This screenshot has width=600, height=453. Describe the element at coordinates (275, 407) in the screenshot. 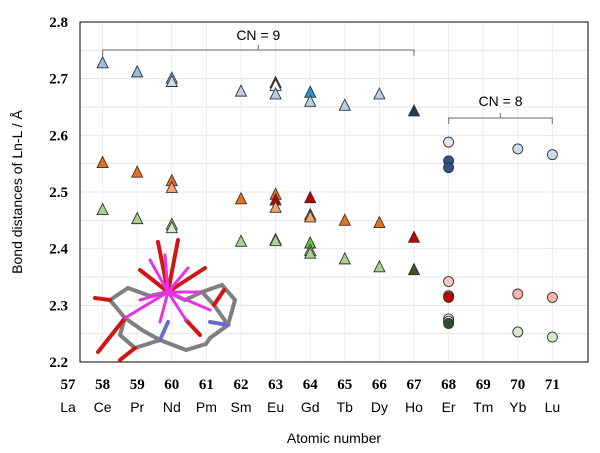

I see `x-tick-element: Eu` at that location.